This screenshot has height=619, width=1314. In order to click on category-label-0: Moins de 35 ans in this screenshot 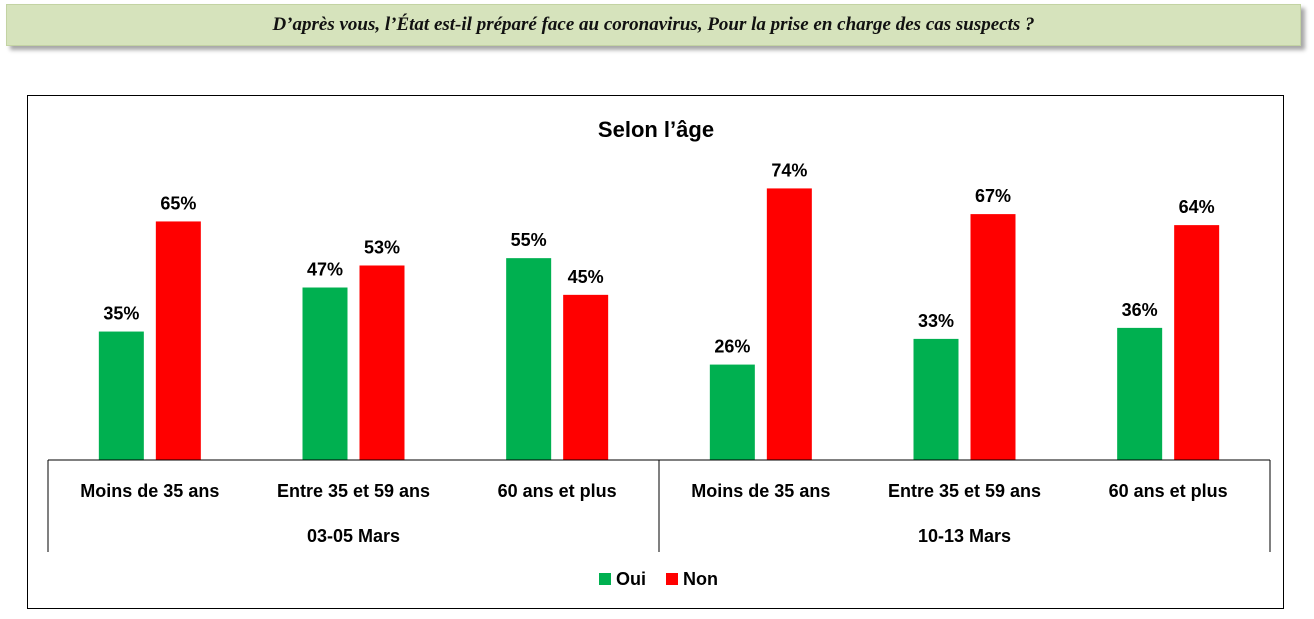, I will do `click(149, 491)`.